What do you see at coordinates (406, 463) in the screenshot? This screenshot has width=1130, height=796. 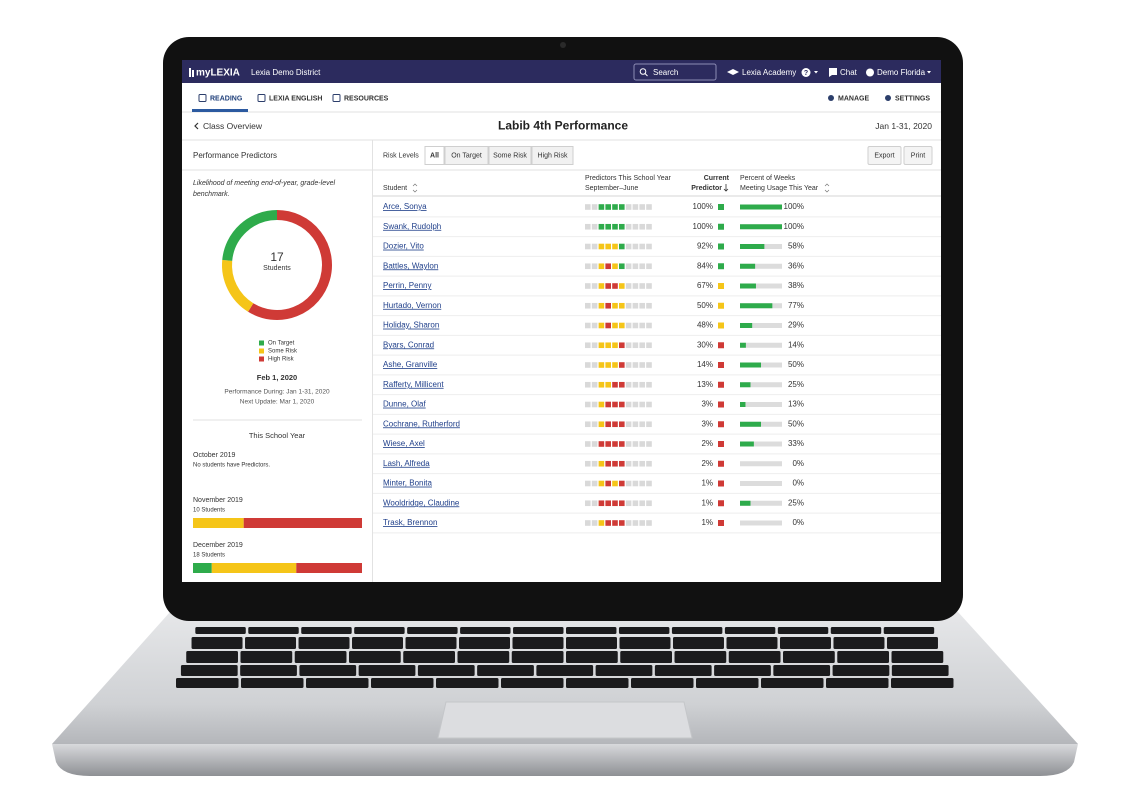 I see `student-link: Lash, Alfreda` at bounding box center [406, 463].